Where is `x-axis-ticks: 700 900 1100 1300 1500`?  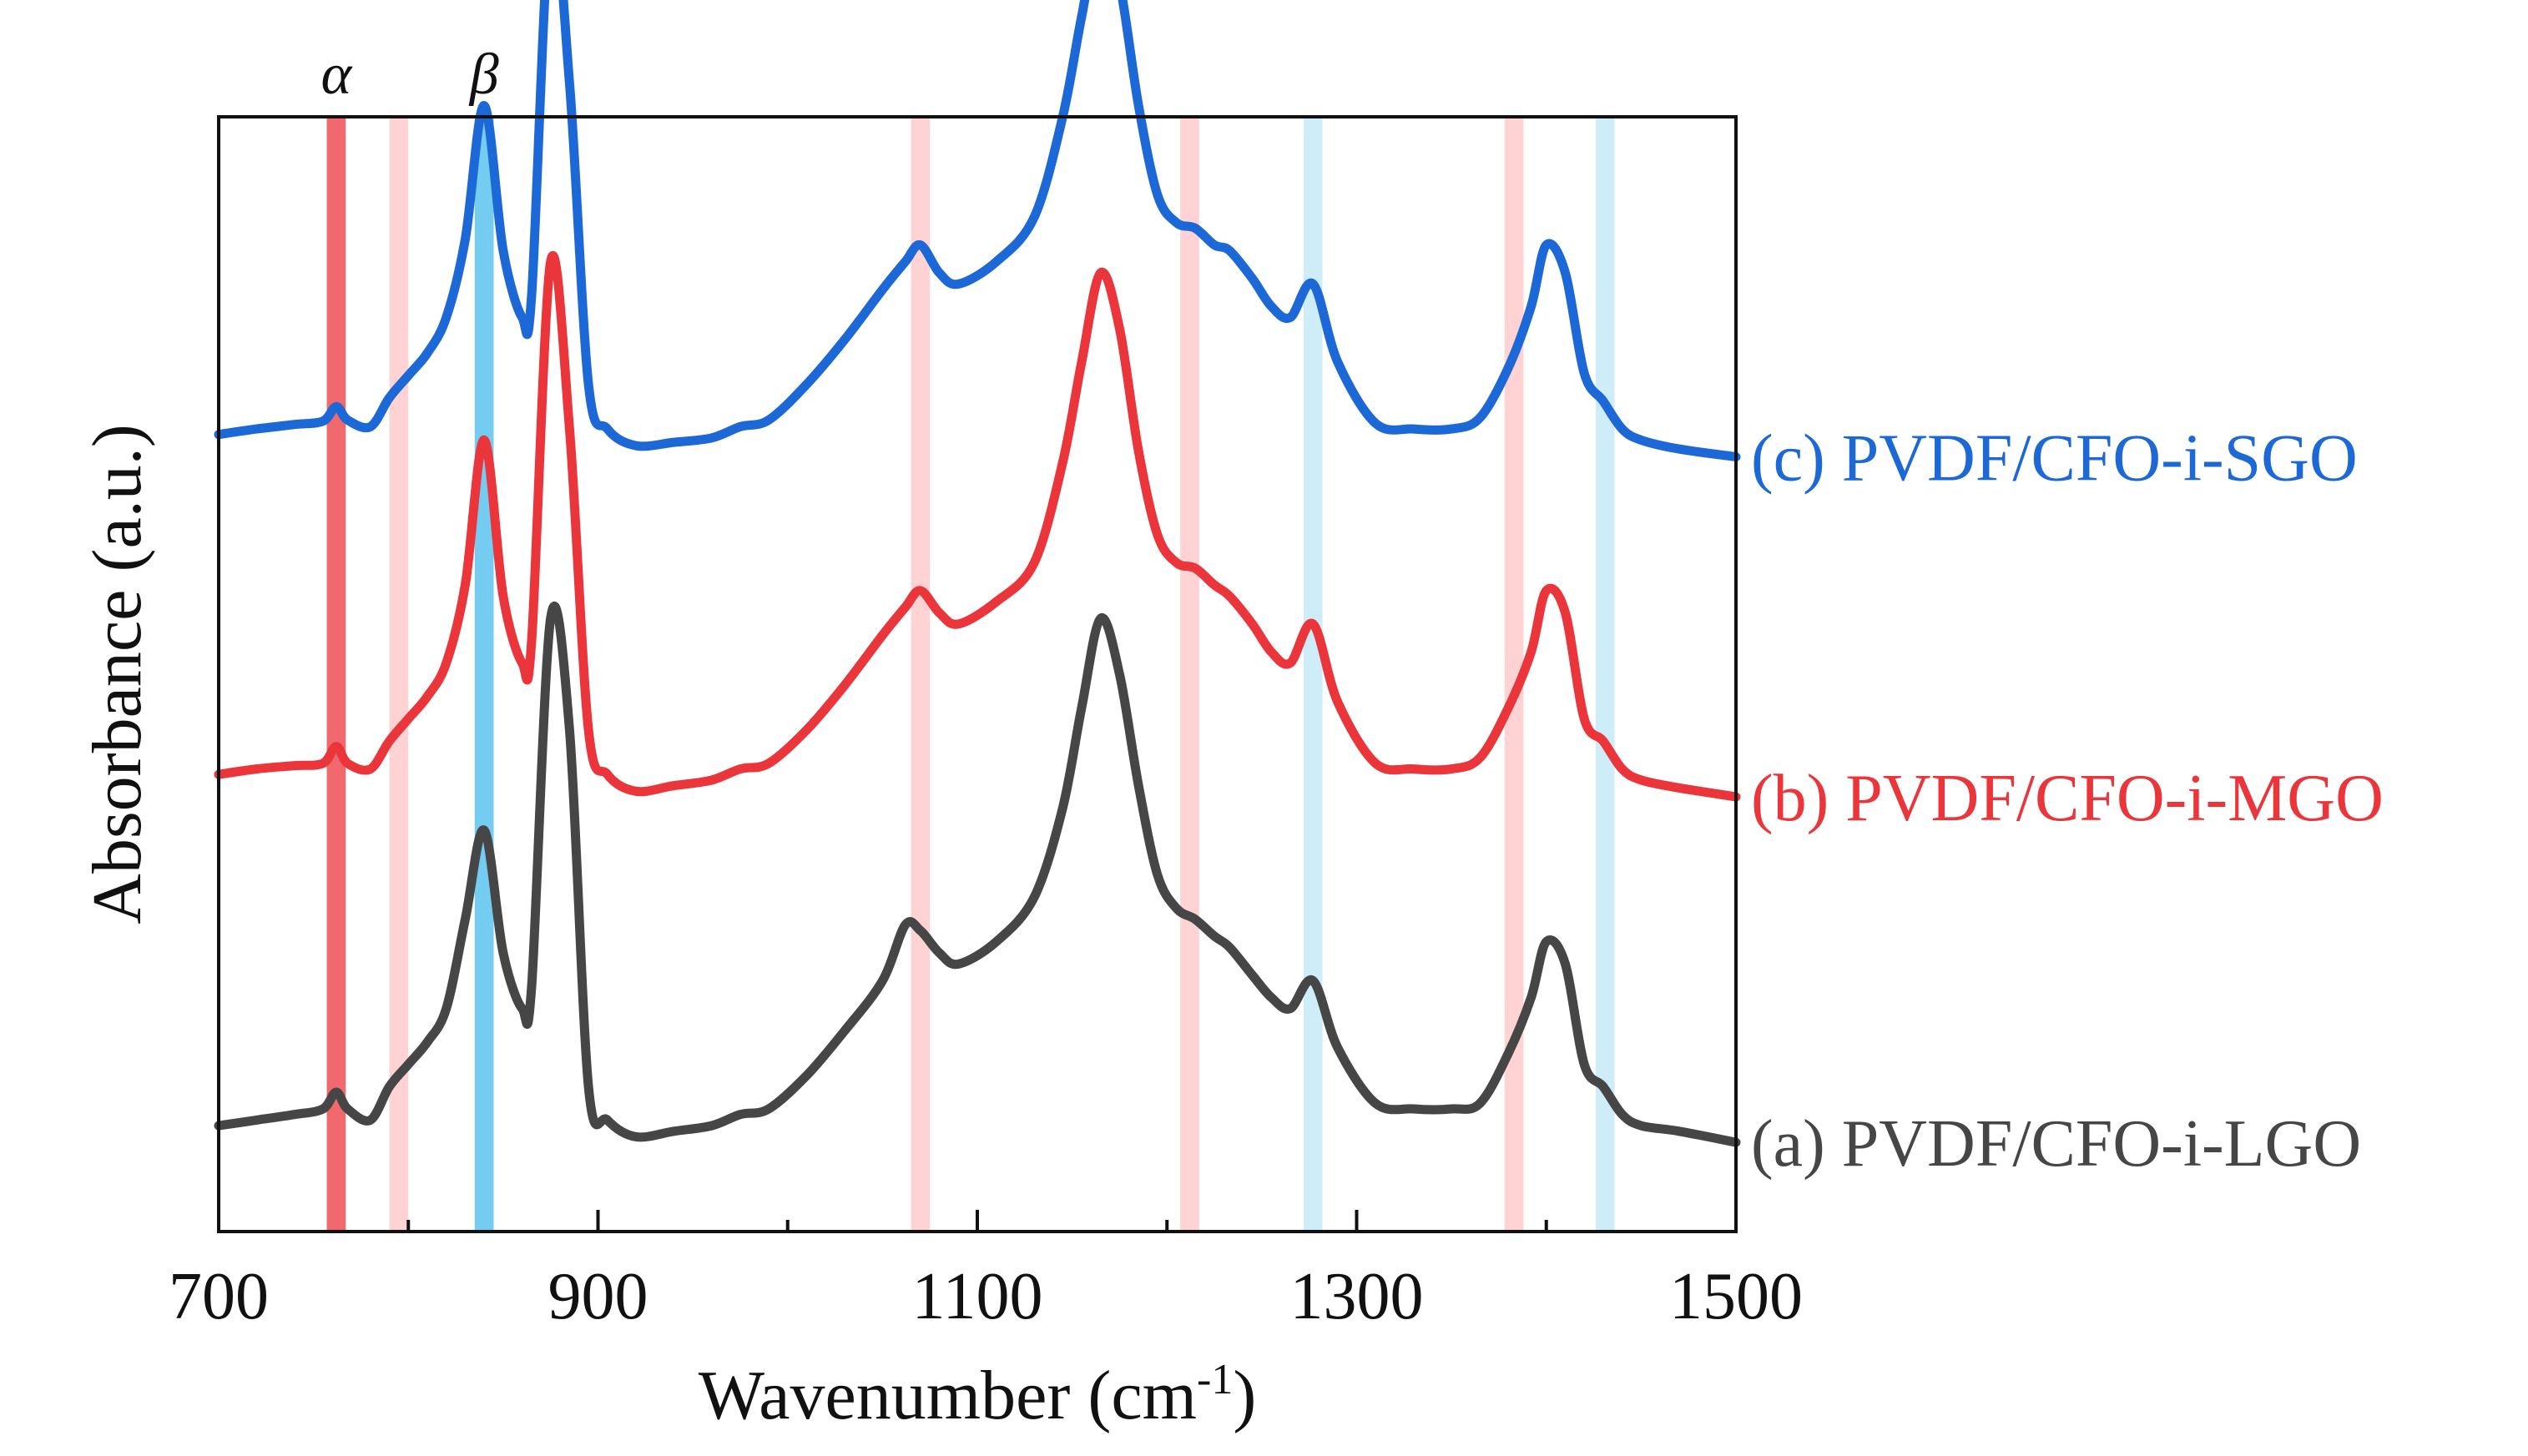 x-axis-ticks: 700 900 1100 1300 1500 is located at coordinates (986, 1271).